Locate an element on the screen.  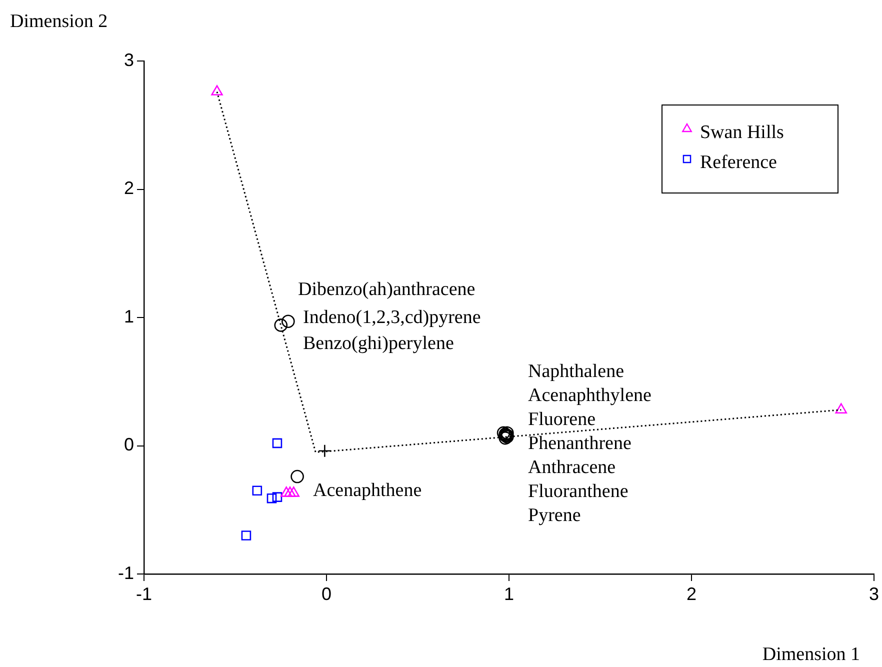
annotation: Anthracene is located at coordinates (572, 467).